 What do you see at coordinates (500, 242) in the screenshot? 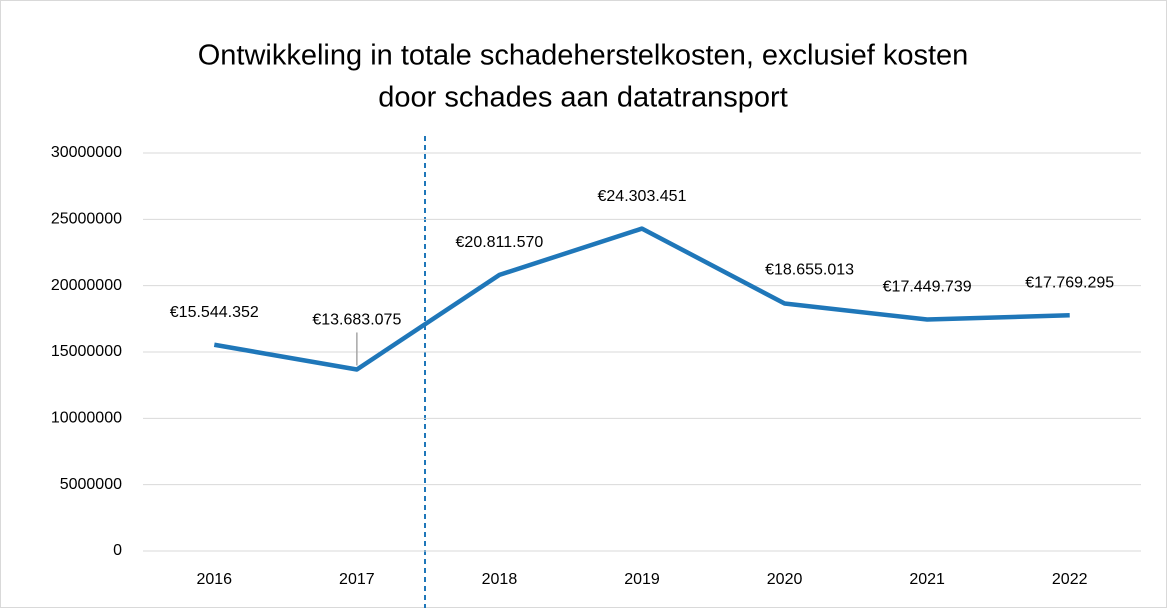
I see `data-label: €20.811.570` at bounding box center [500, 242].